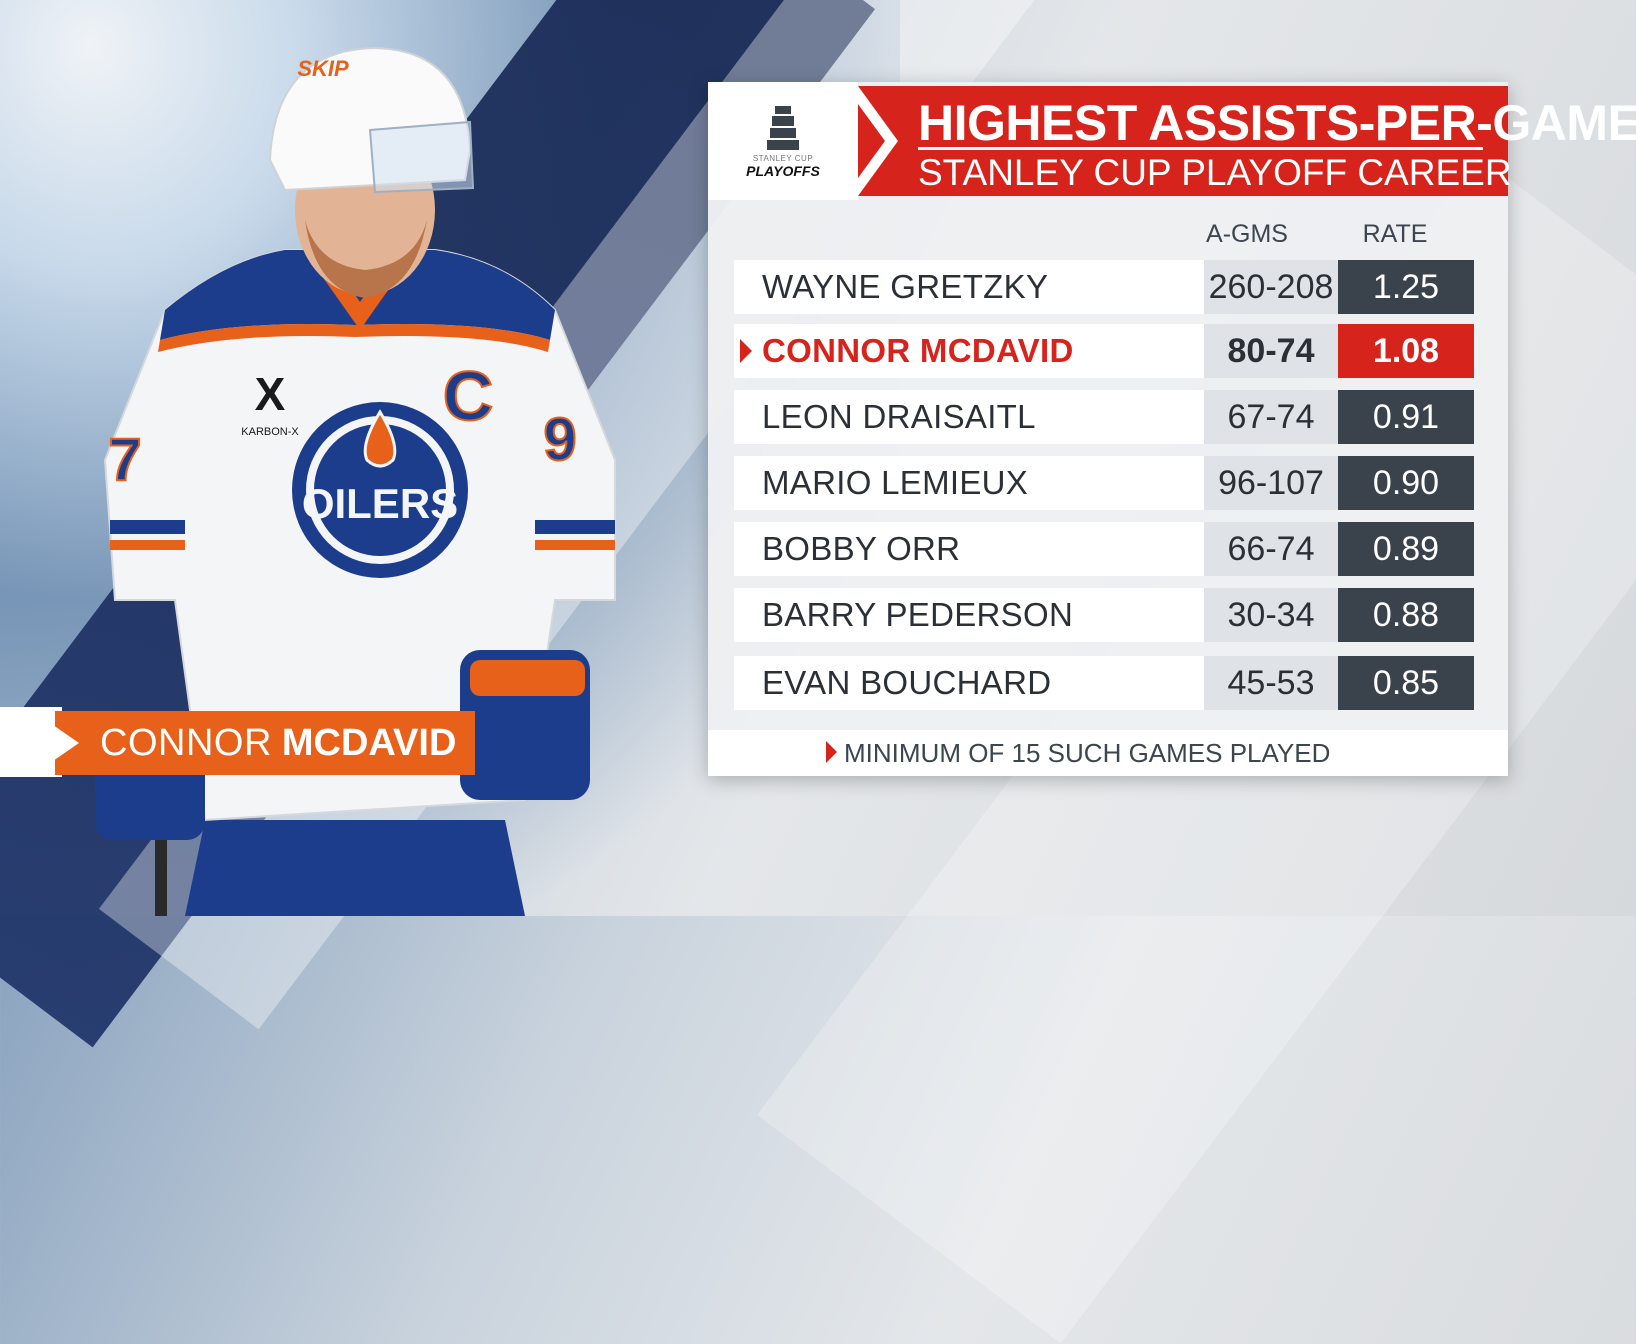  What do you see at coordinates (270, 432) in the screenshot?
I see `sponsor-patch: KARBON-X` at bounding box center [270, 432].